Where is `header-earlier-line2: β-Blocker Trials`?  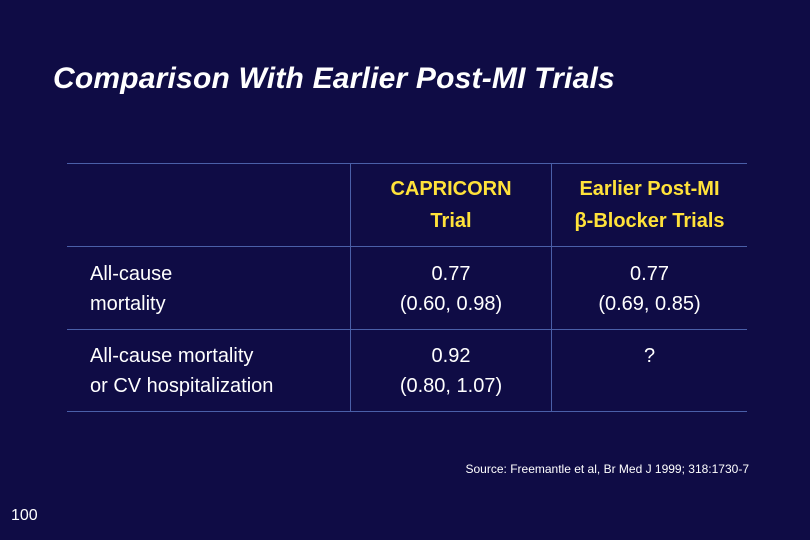
header-earlier-line2: β-Blocker Trials is located at coordinates (649, 221).